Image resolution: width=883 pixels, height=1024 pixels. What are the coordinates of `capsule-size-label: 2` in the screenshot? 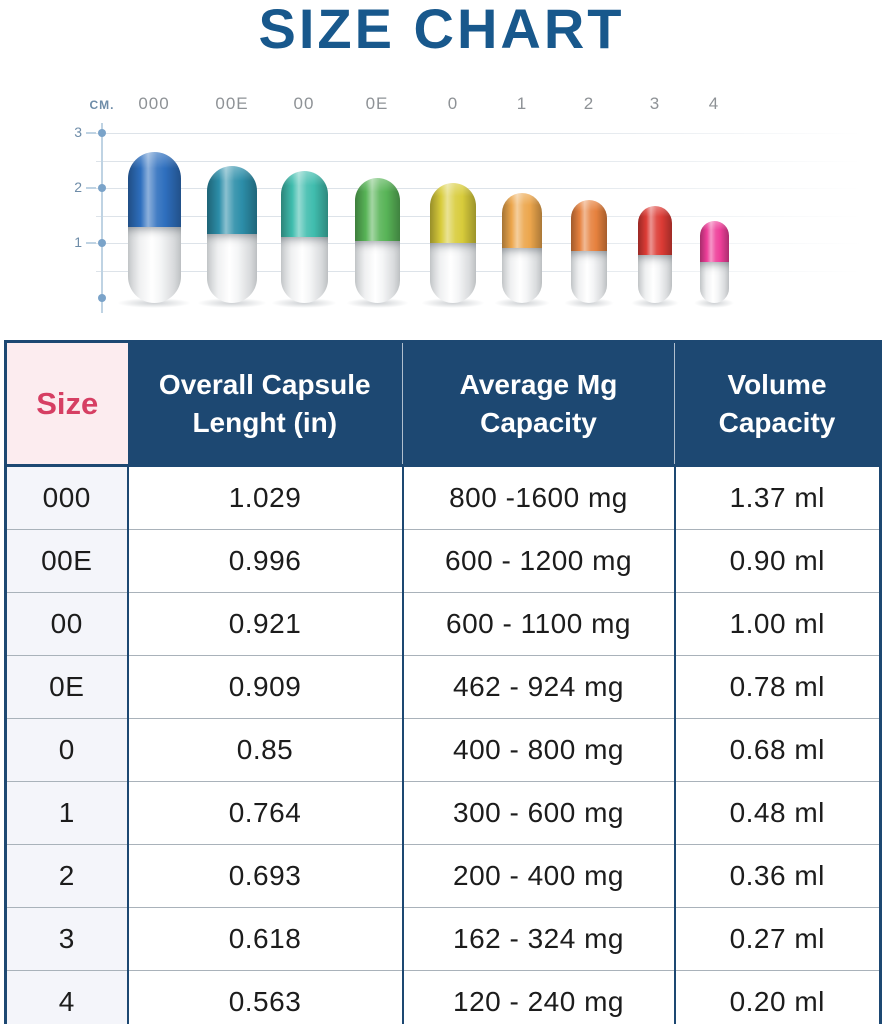 It's located at (589, 103).